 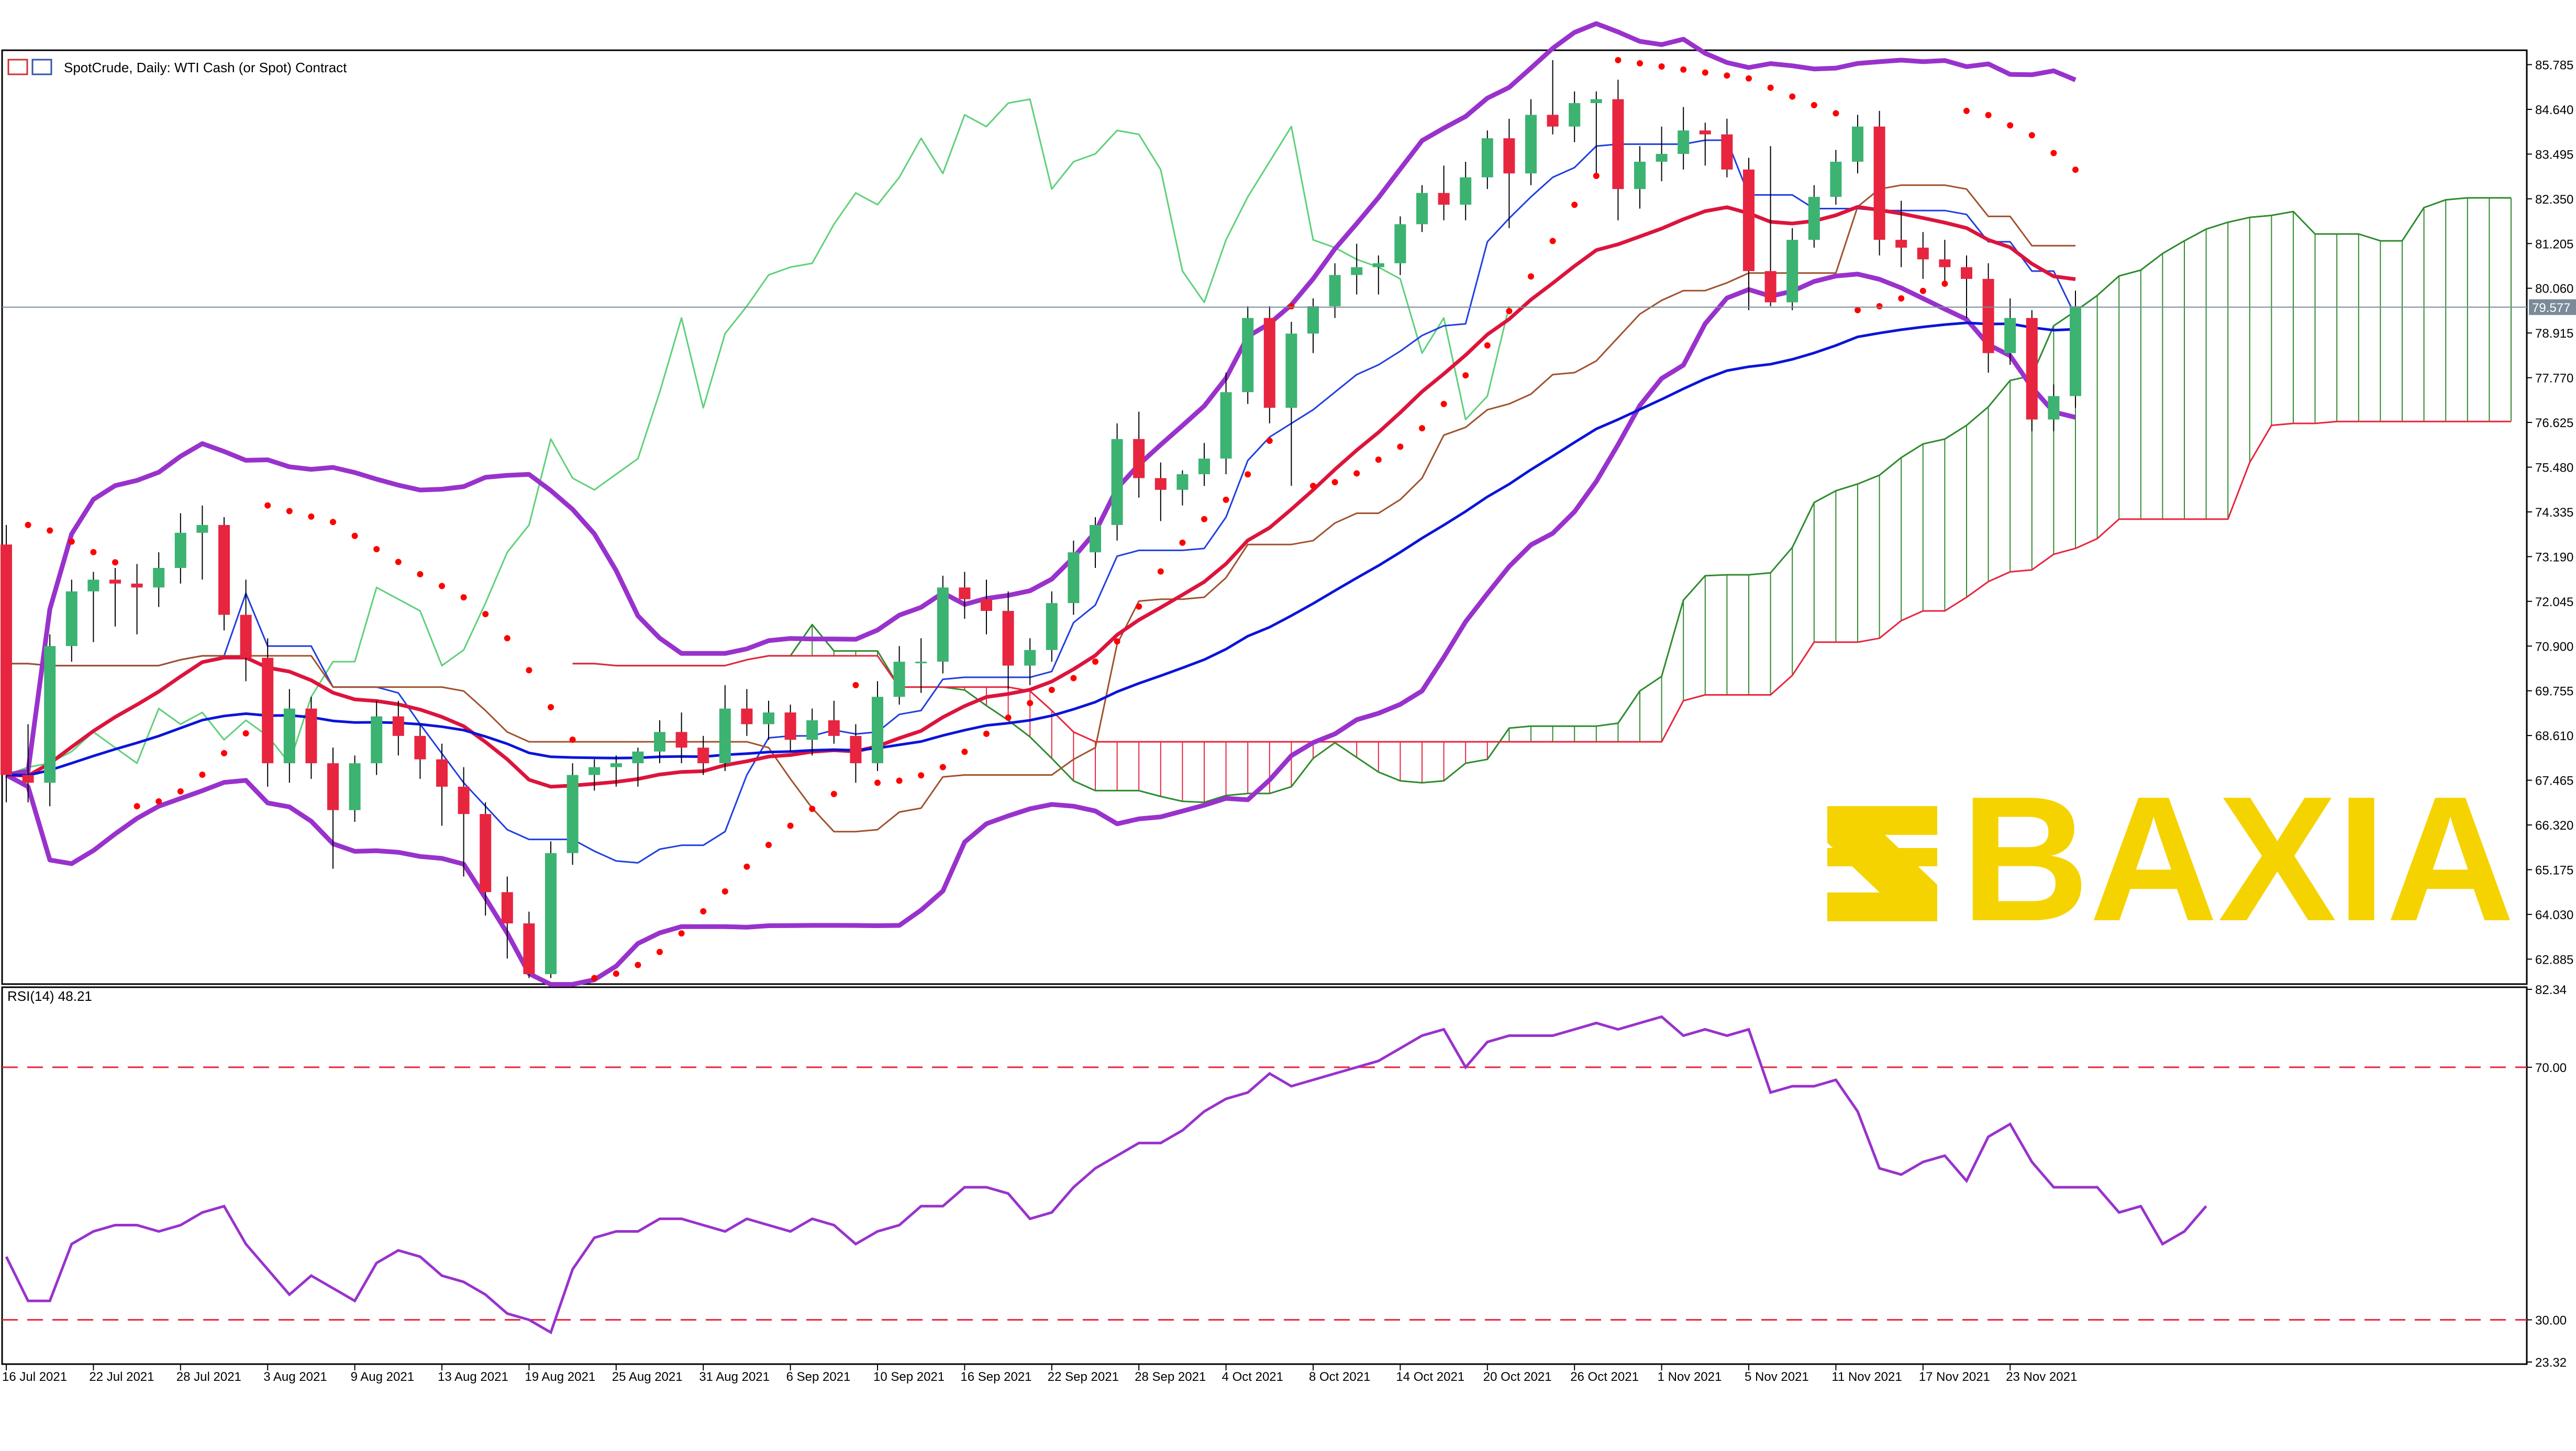 What do you see at coordinates (2554, 647) in the screenshot?
I see `price-tick-label: 70.900` at bounding box center [2554, 647].